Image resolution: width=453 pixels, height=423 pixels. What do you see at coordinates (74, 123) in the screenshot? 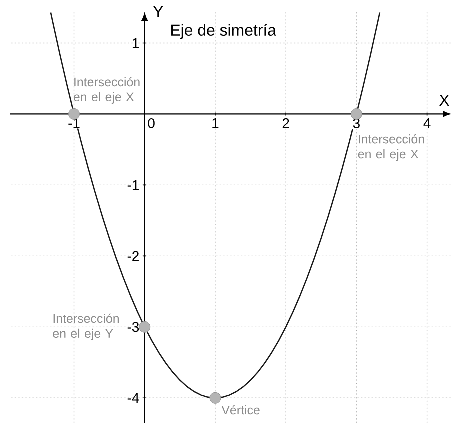
I see `x-tick-label: -1` at bounding box center [74, 123].